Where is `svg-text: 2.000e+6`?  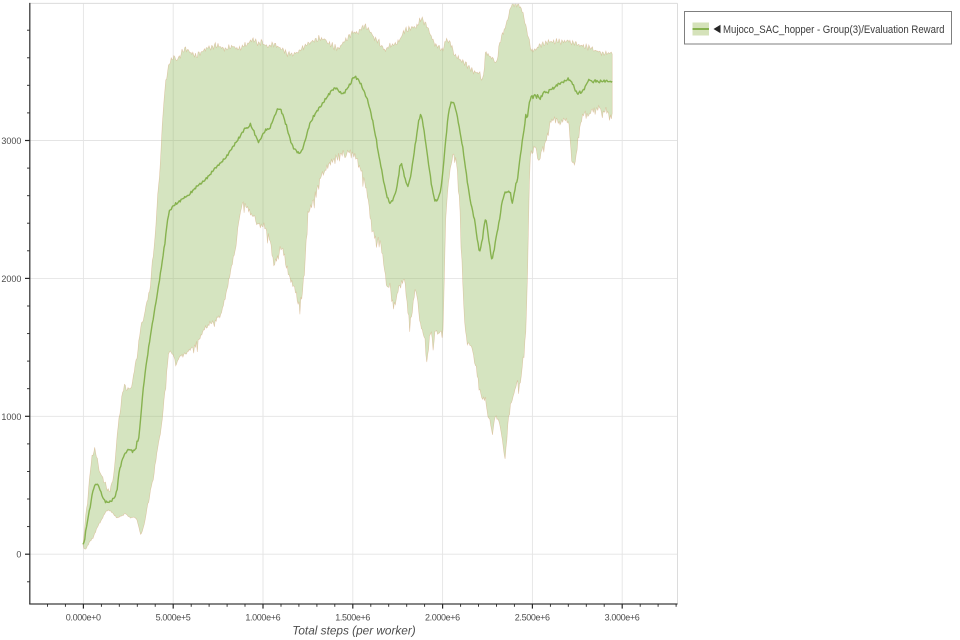
svg-text: 2.000e+6 is located at coordinates (442, 618).